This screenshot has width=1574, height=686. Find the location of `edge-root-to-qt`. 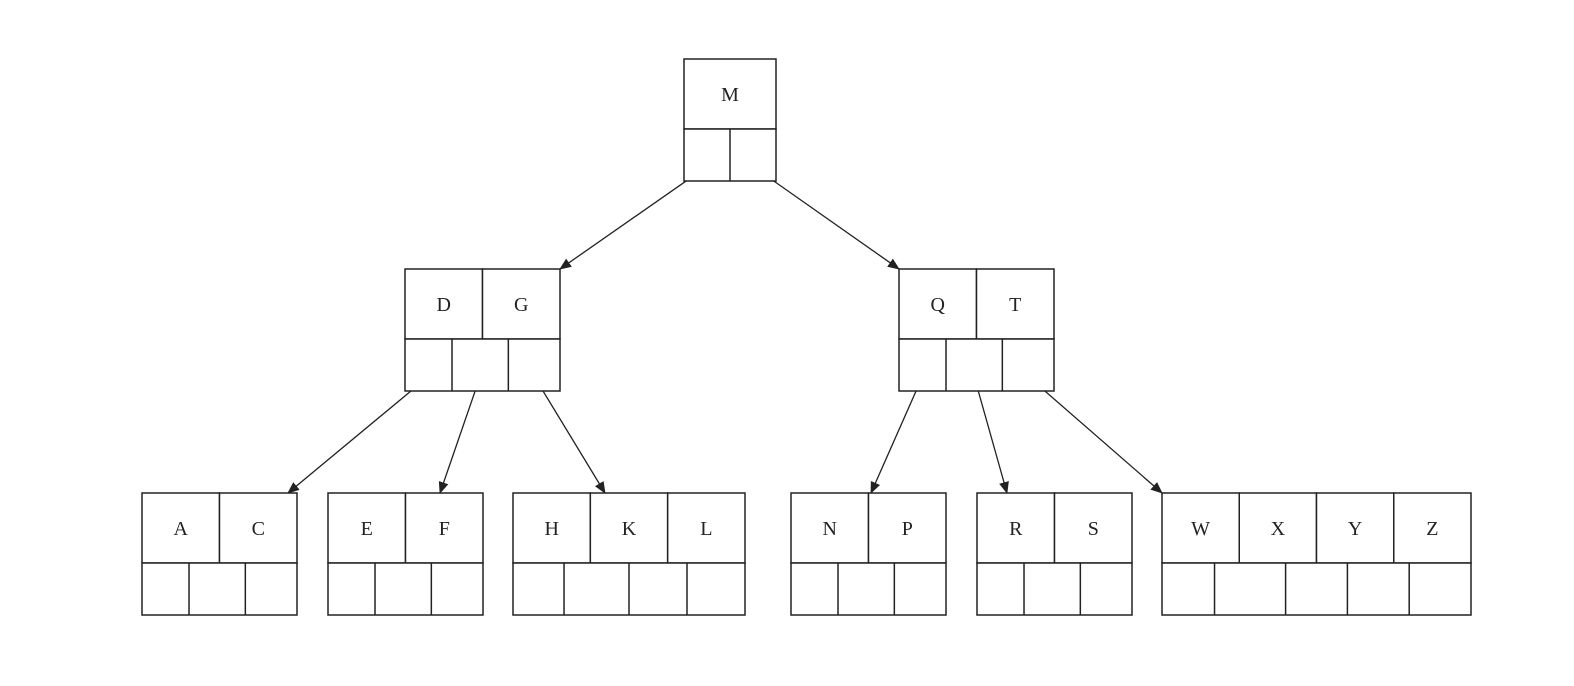

edge-root-to-qt is located at coordinates (826, 217).